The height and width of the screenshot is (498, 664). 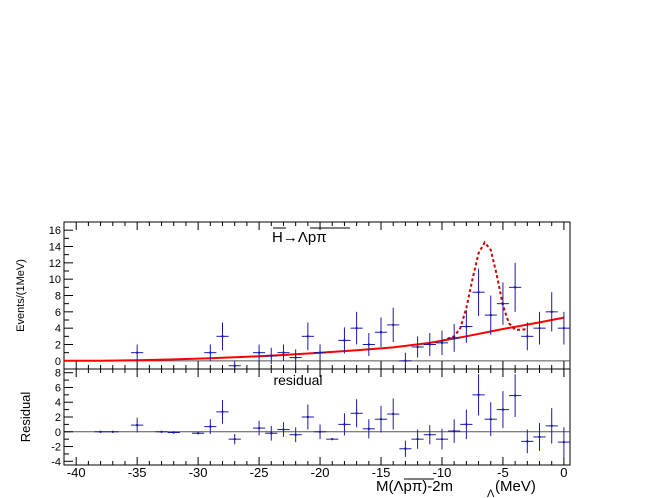 What do you see at coordinates (56, 462) in the screenshot?
I see `y-tick-label: -4` at bounding box center [56, 462].